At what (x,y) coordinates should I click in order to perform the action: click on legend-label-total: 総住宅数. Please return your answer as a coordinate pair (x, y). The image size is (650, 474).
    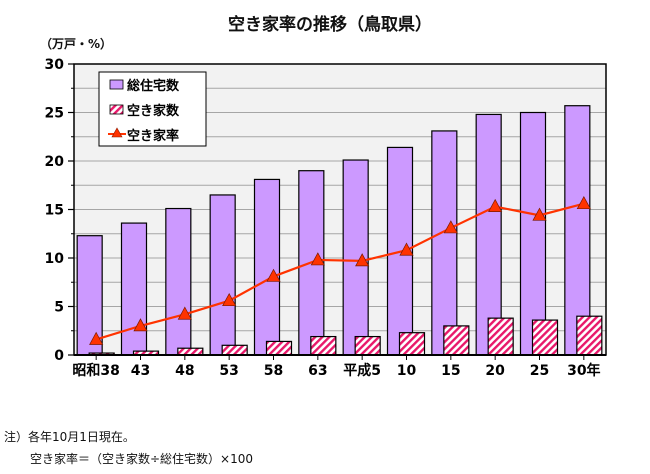
    Looking at the image, I should click on (153, 86).